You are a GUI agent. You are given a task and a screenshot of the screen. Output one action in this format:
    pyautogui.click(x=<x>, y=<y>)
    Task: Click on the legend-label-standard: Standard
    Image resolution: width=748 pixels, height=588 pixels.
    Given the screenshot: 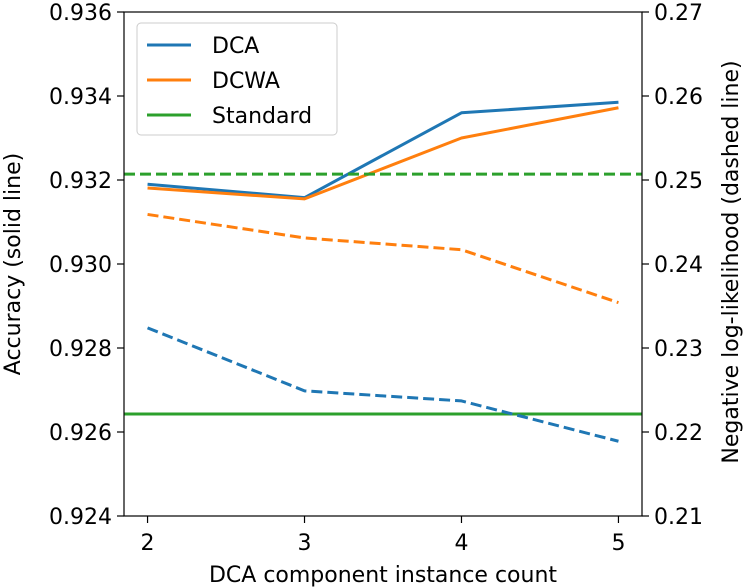 What is the action you would take?
    pyautogui.click(x=262, y=116)
    